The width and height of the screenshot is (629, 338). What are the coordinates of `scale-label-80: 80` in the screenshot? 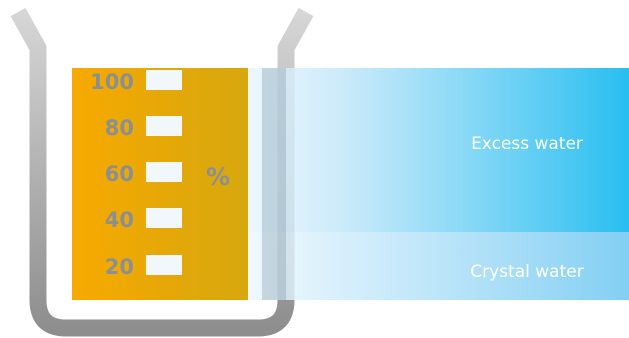 It's located at (119, 128).